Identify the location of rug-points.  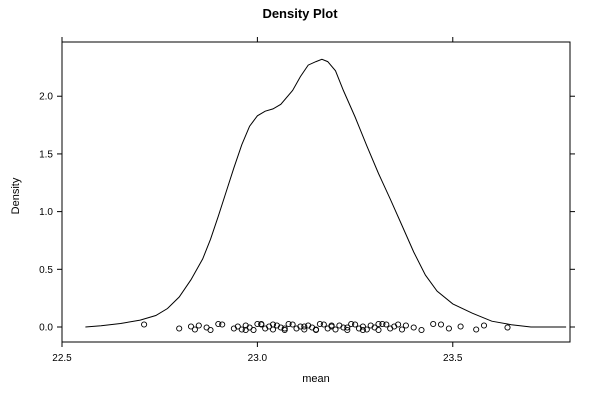
(326, 327).